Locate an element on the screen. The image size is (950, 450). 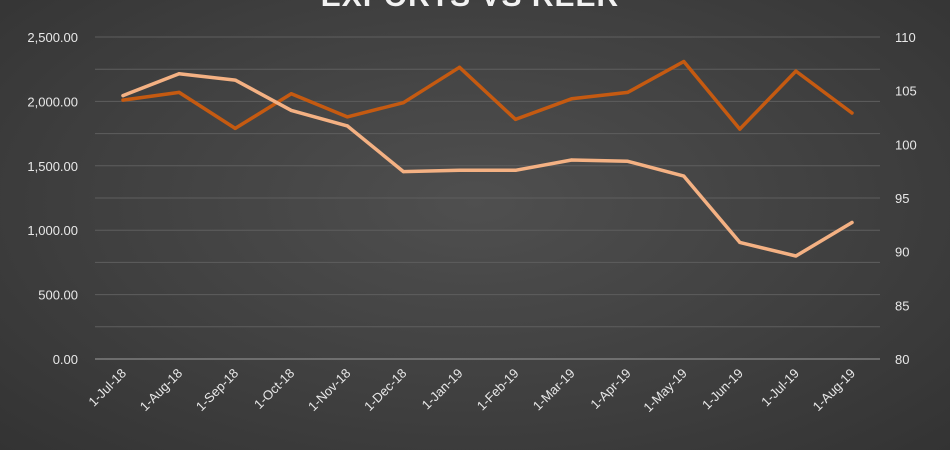
x-axis-tick-label: 1-Apr-19 is located at coordinates (610, 389).